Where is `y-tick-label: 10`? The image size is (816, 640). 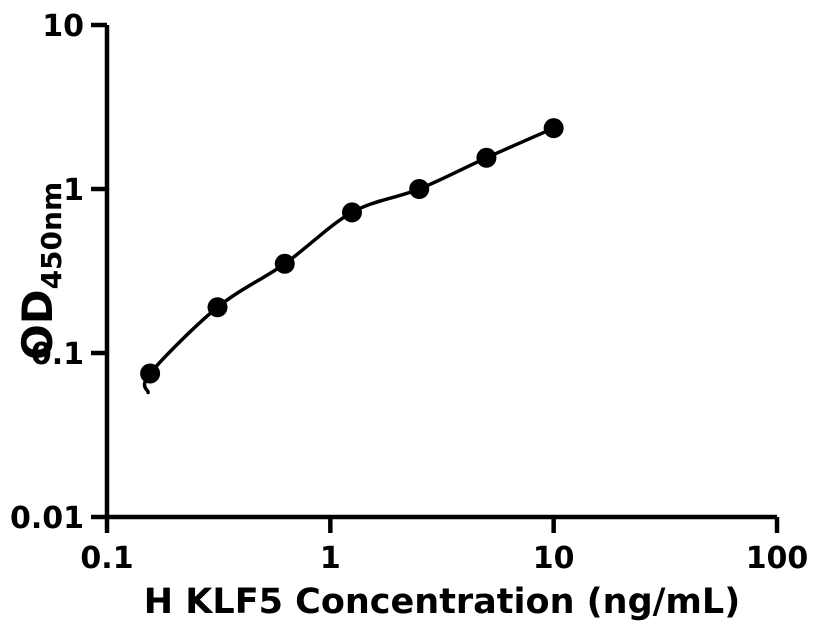 y-tick-label: 10 is located at coordinates (63, 26).